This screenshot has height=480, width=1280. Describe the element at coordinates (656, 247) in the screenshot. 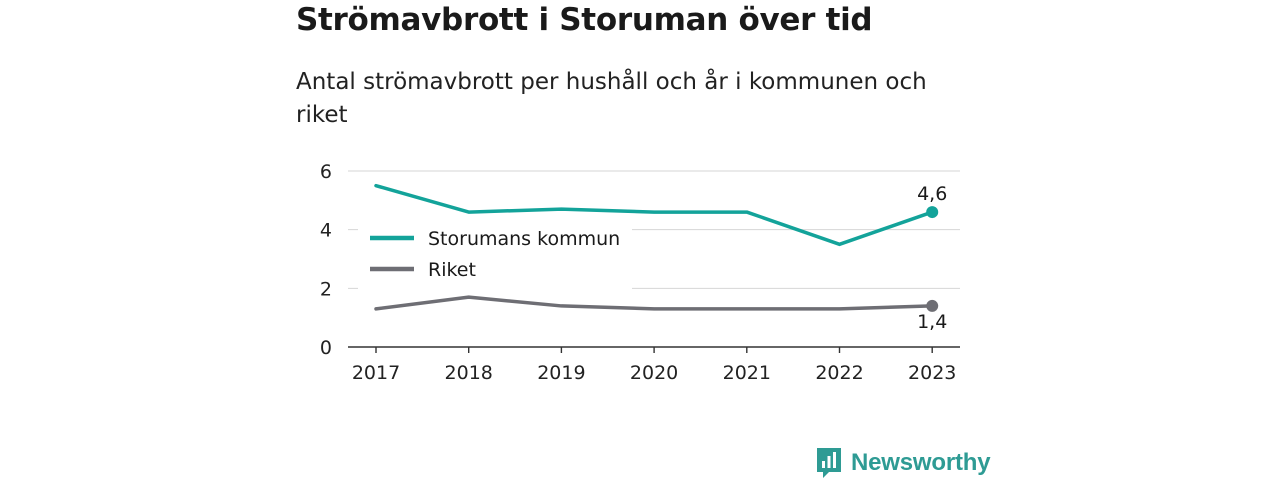

I see `series-lines` at that location.